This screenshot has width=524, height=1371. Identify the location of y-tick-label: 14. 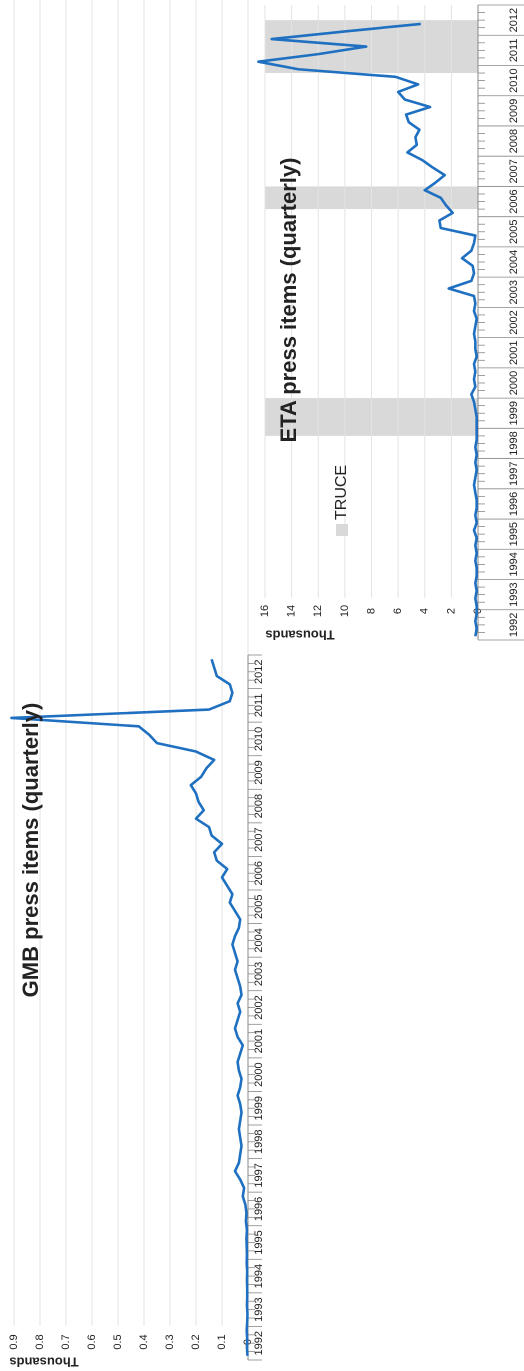
(292, 611).